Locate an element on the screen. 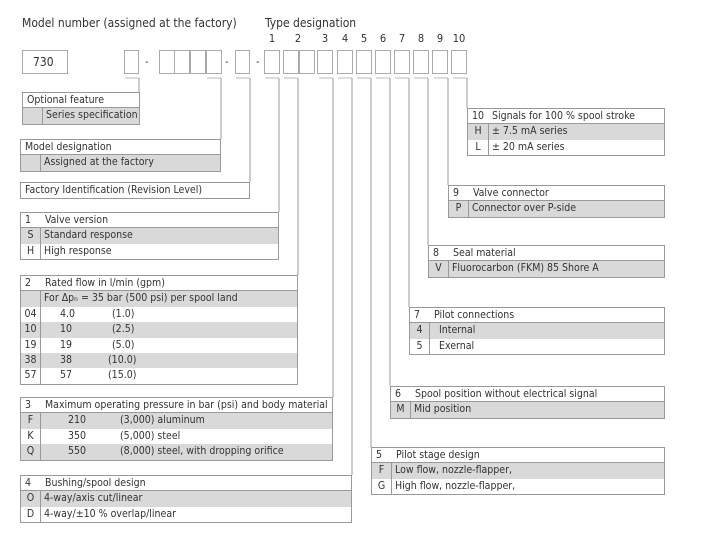 This screenshot has height=560, width=708. section-title: Bushing/spool design is located at coordinates (95, 483).